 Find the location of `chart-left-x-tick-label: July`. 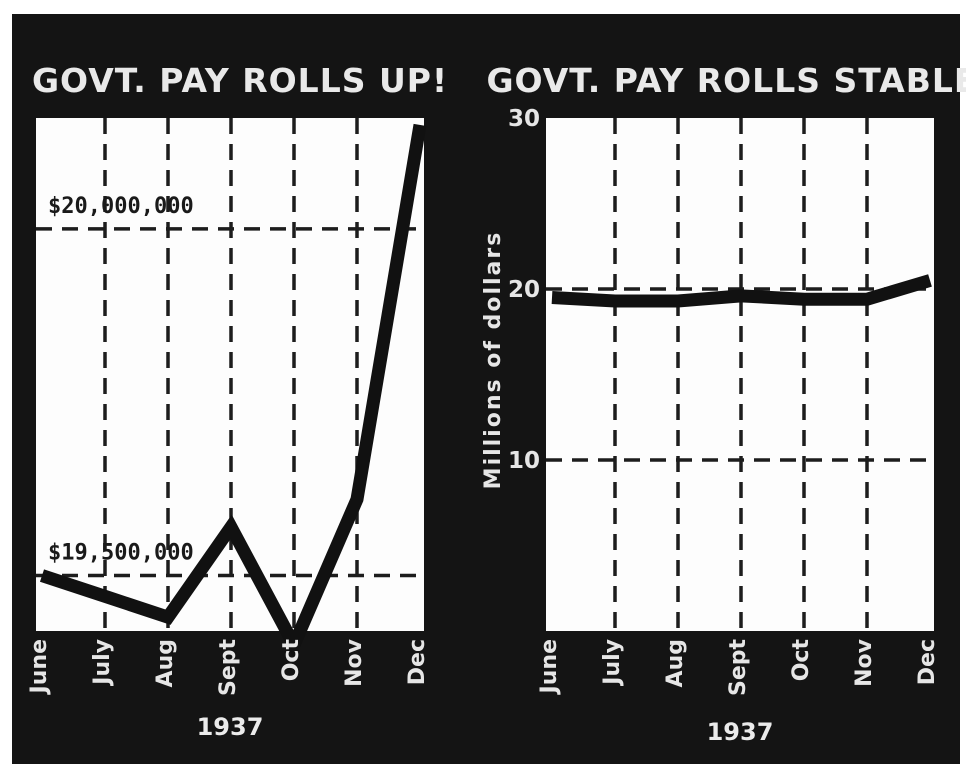

chart-left-x-tick-label: July is located at coordinates (102, 663).